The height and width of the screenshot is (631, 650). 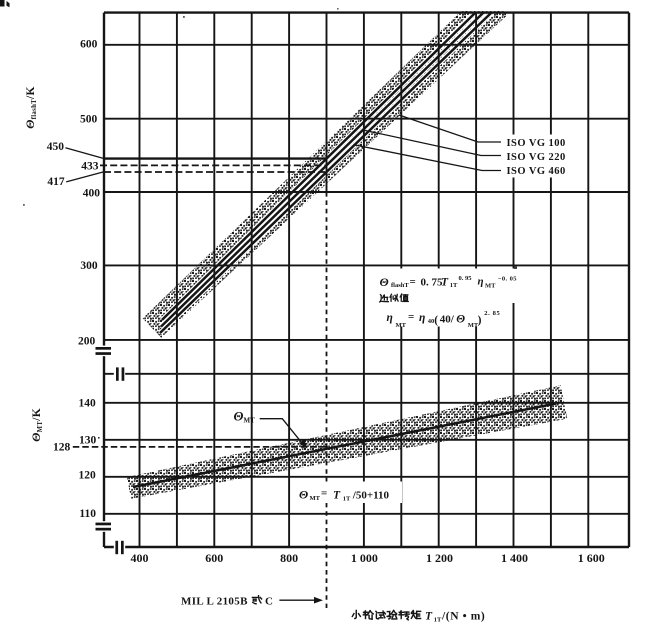 I want to click on svg-text: 417, so click(x=56, y=182).